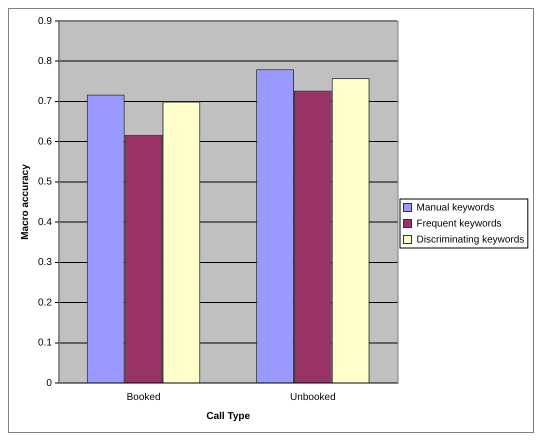 Image resolution: width=542 pixels, height=441 pixels. I want to click on y-tick-label: 0.4, so click(45, 222).